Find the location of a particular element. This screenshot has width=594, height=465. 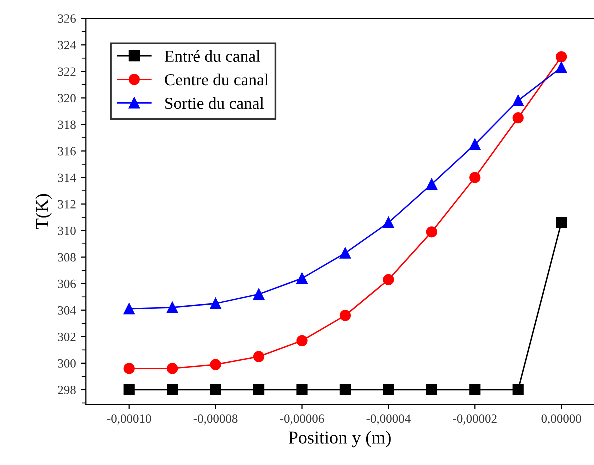

y-tick-label: 316 is located at coordinates (67, 151).